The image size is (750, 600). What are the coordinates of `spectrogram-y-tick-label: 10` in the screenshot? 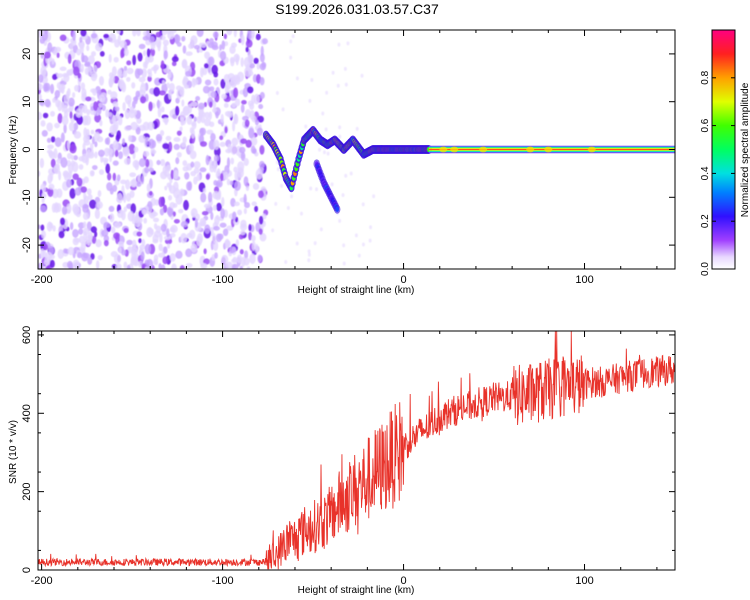 It's located at (27, 102).